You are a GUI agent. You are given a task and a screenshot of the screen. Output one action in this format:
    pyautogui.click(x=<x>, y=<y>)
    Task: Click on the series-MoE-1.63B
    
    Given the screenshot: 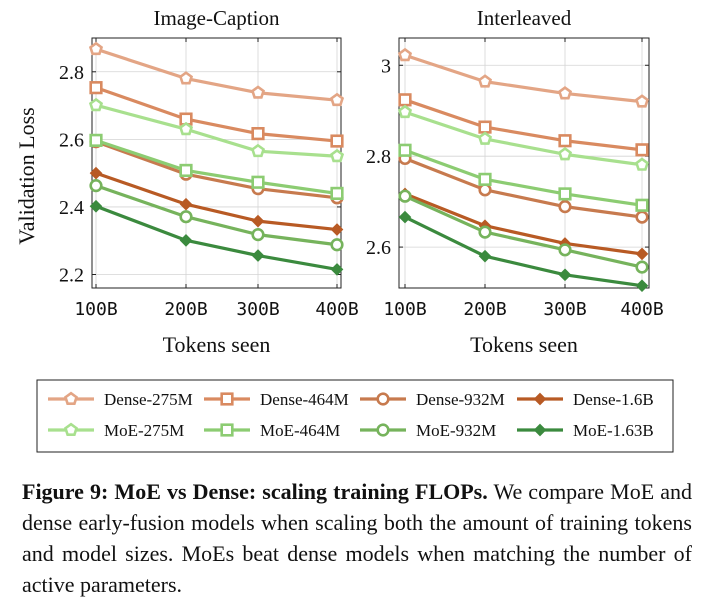 What is the action you would take?
    pyautogui.click(x=216, y=237)
    